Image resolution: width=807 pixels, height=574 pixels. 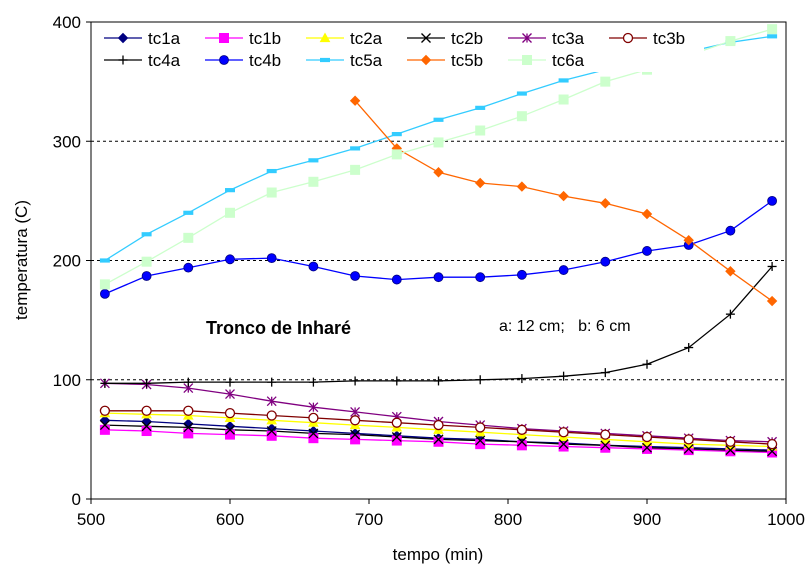 I want to click on y-tick-label: 400, so click(x=67, y=22).